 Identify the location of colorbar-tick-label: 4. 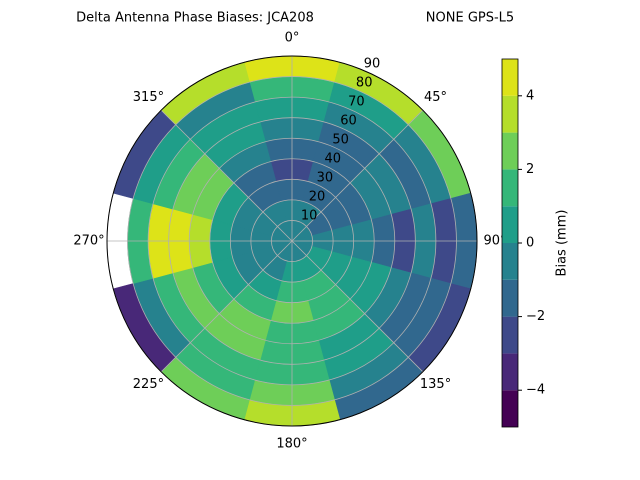
(530, 95).